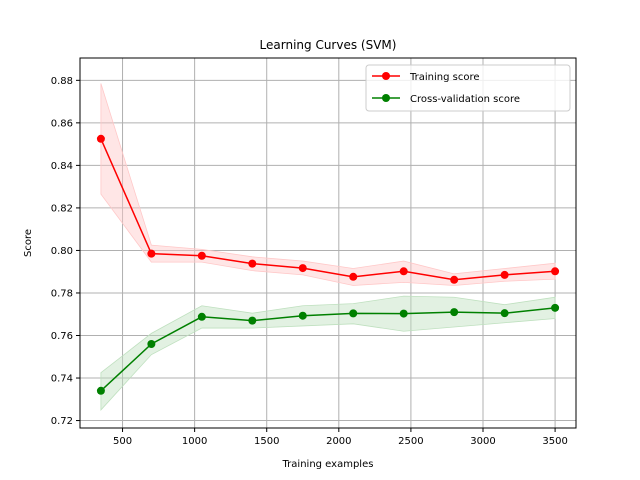 This screenshot has height=480, width=640. Describe the element at coordinates (482, 441) in the screenshot. I see `x-tick-label: 3000` at that location.